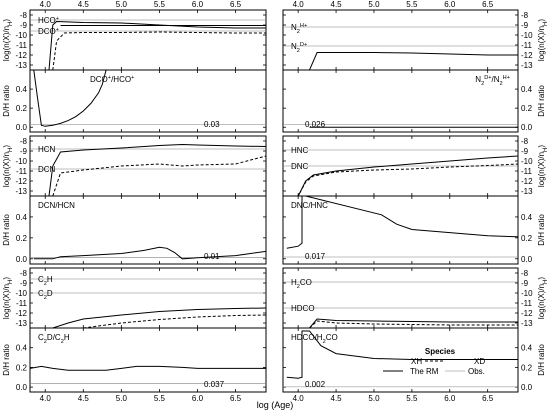 The width and height of the screenshot is (550, 413). What do you see at coordinates (47, 149) in the screenshot?
I see `species-label-xh: HCN` at bounding box center [47, 149].